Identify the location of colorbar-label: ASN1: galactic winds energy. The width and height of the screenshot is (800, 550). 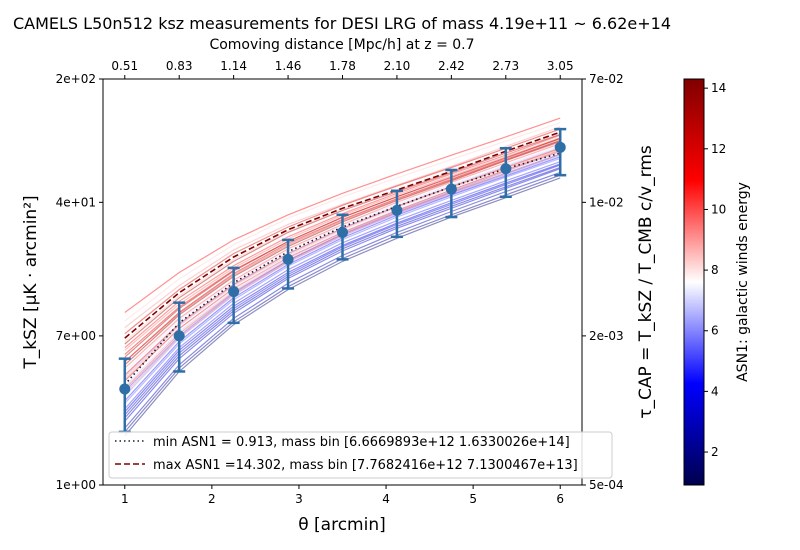
(743, 282).